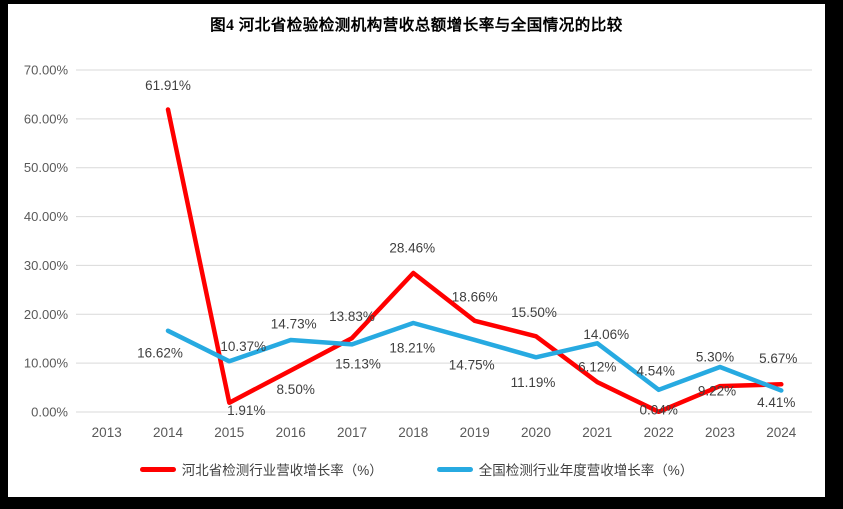  Describe the element at coordinates (659, 432) in the screenshot. I see `x-axis-tick-label: 2022` at that location.